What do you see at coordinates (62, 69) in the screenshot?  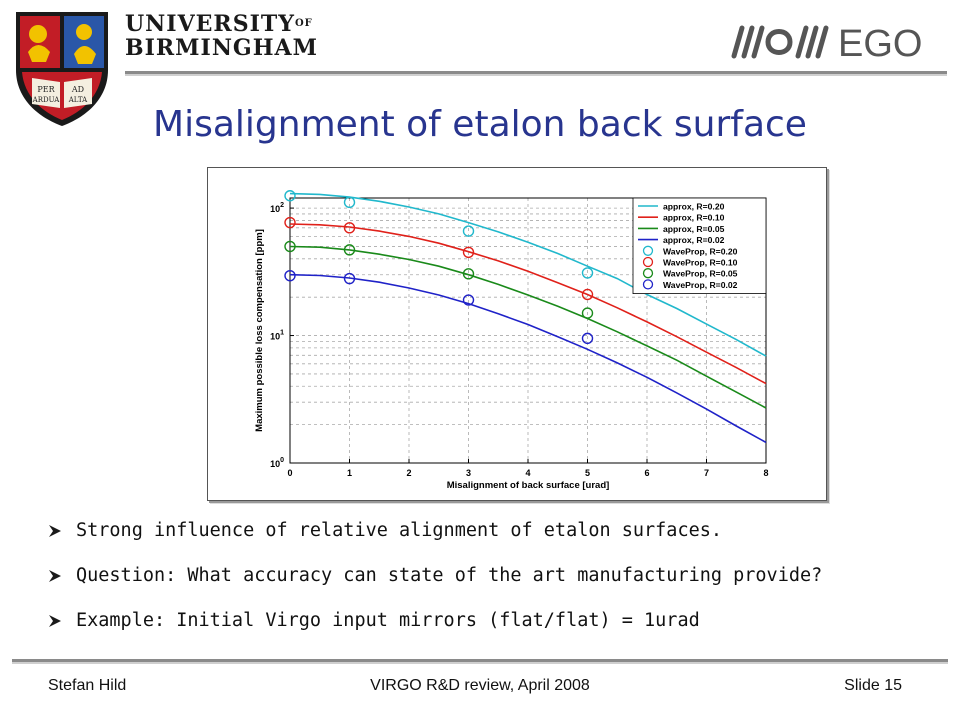 I see `university-crest-icon: PER AD ARDUA ALTA` at bounding box center [62, 69].